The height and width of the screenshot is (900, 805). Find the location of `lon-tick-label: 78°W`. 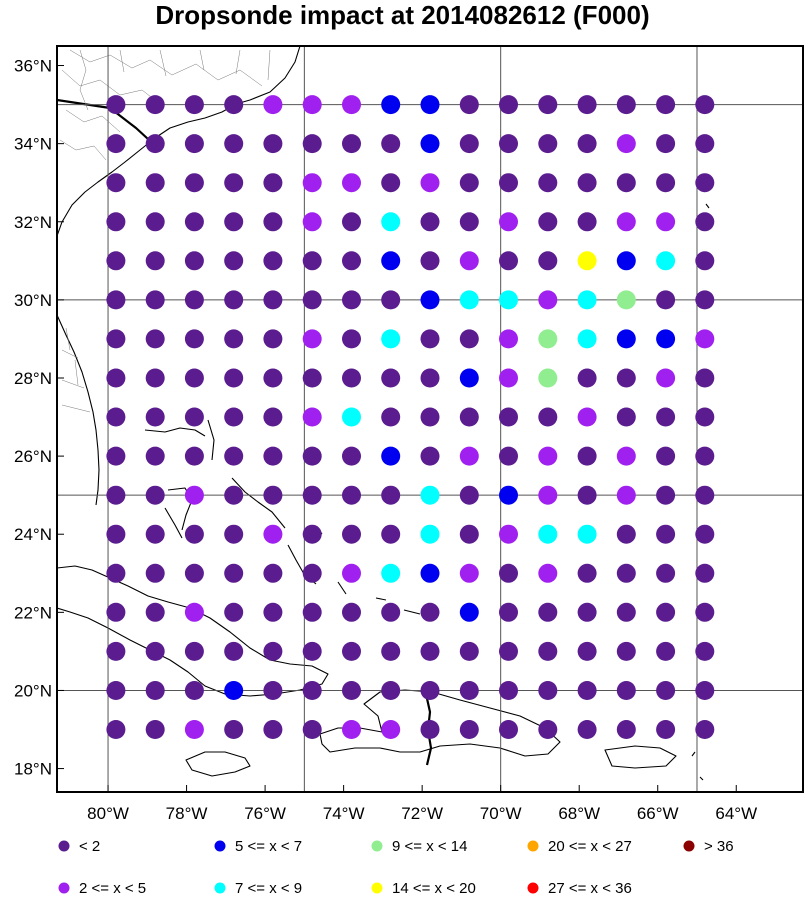

lon-tick-label: 78°W is located at coordinates (187, 813).